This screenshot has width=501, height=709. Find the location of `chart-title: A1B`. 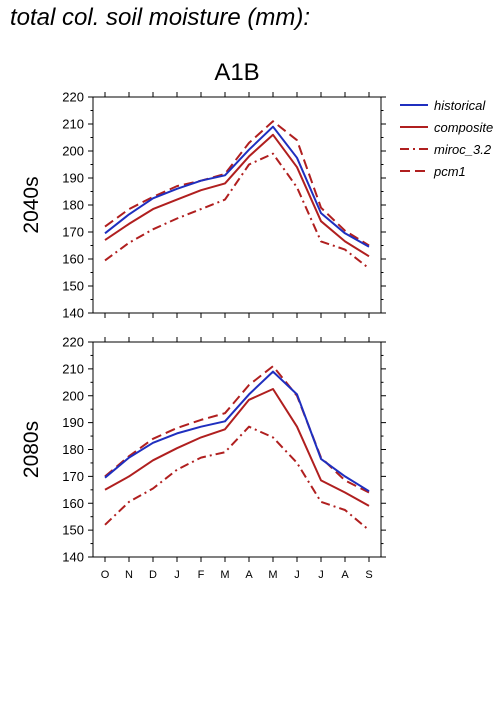

chart-title: A1B is located at coordinates (236, 72).